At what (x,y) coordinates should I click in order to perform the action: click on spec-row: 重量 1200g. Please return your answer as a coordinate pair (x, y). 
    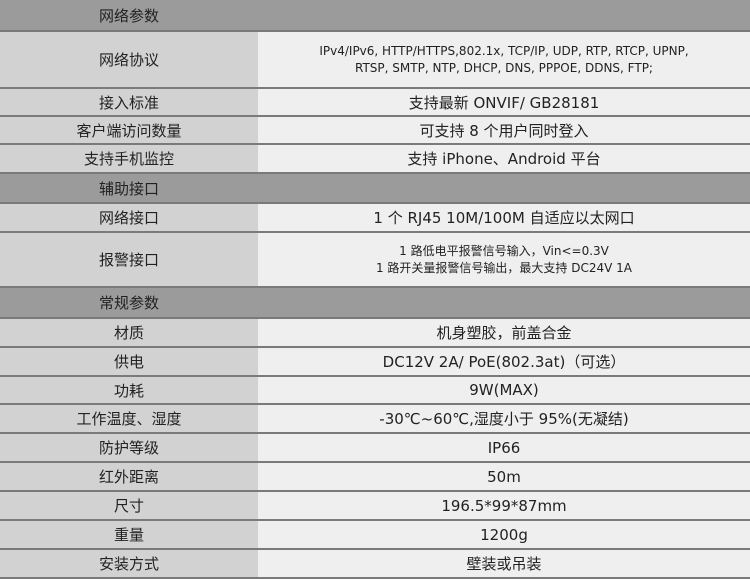
    Looking at the image, I should click on (375, 535).